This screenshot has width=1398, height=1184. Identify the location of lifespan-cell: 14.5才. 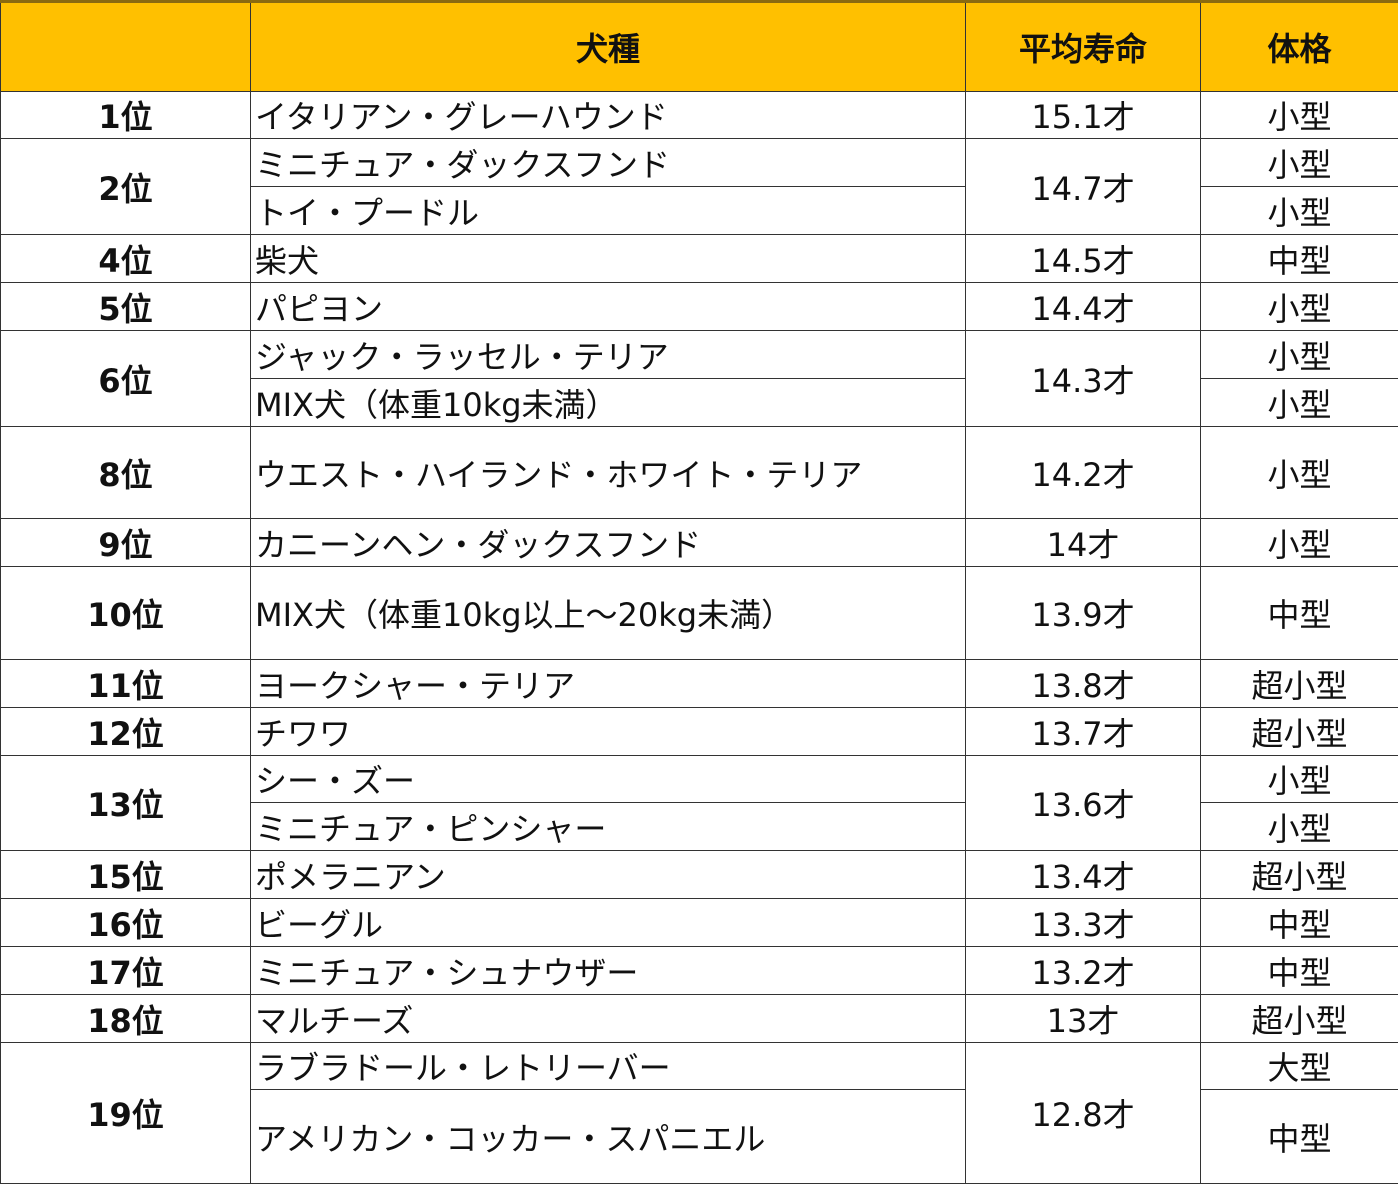
(1083, 259).